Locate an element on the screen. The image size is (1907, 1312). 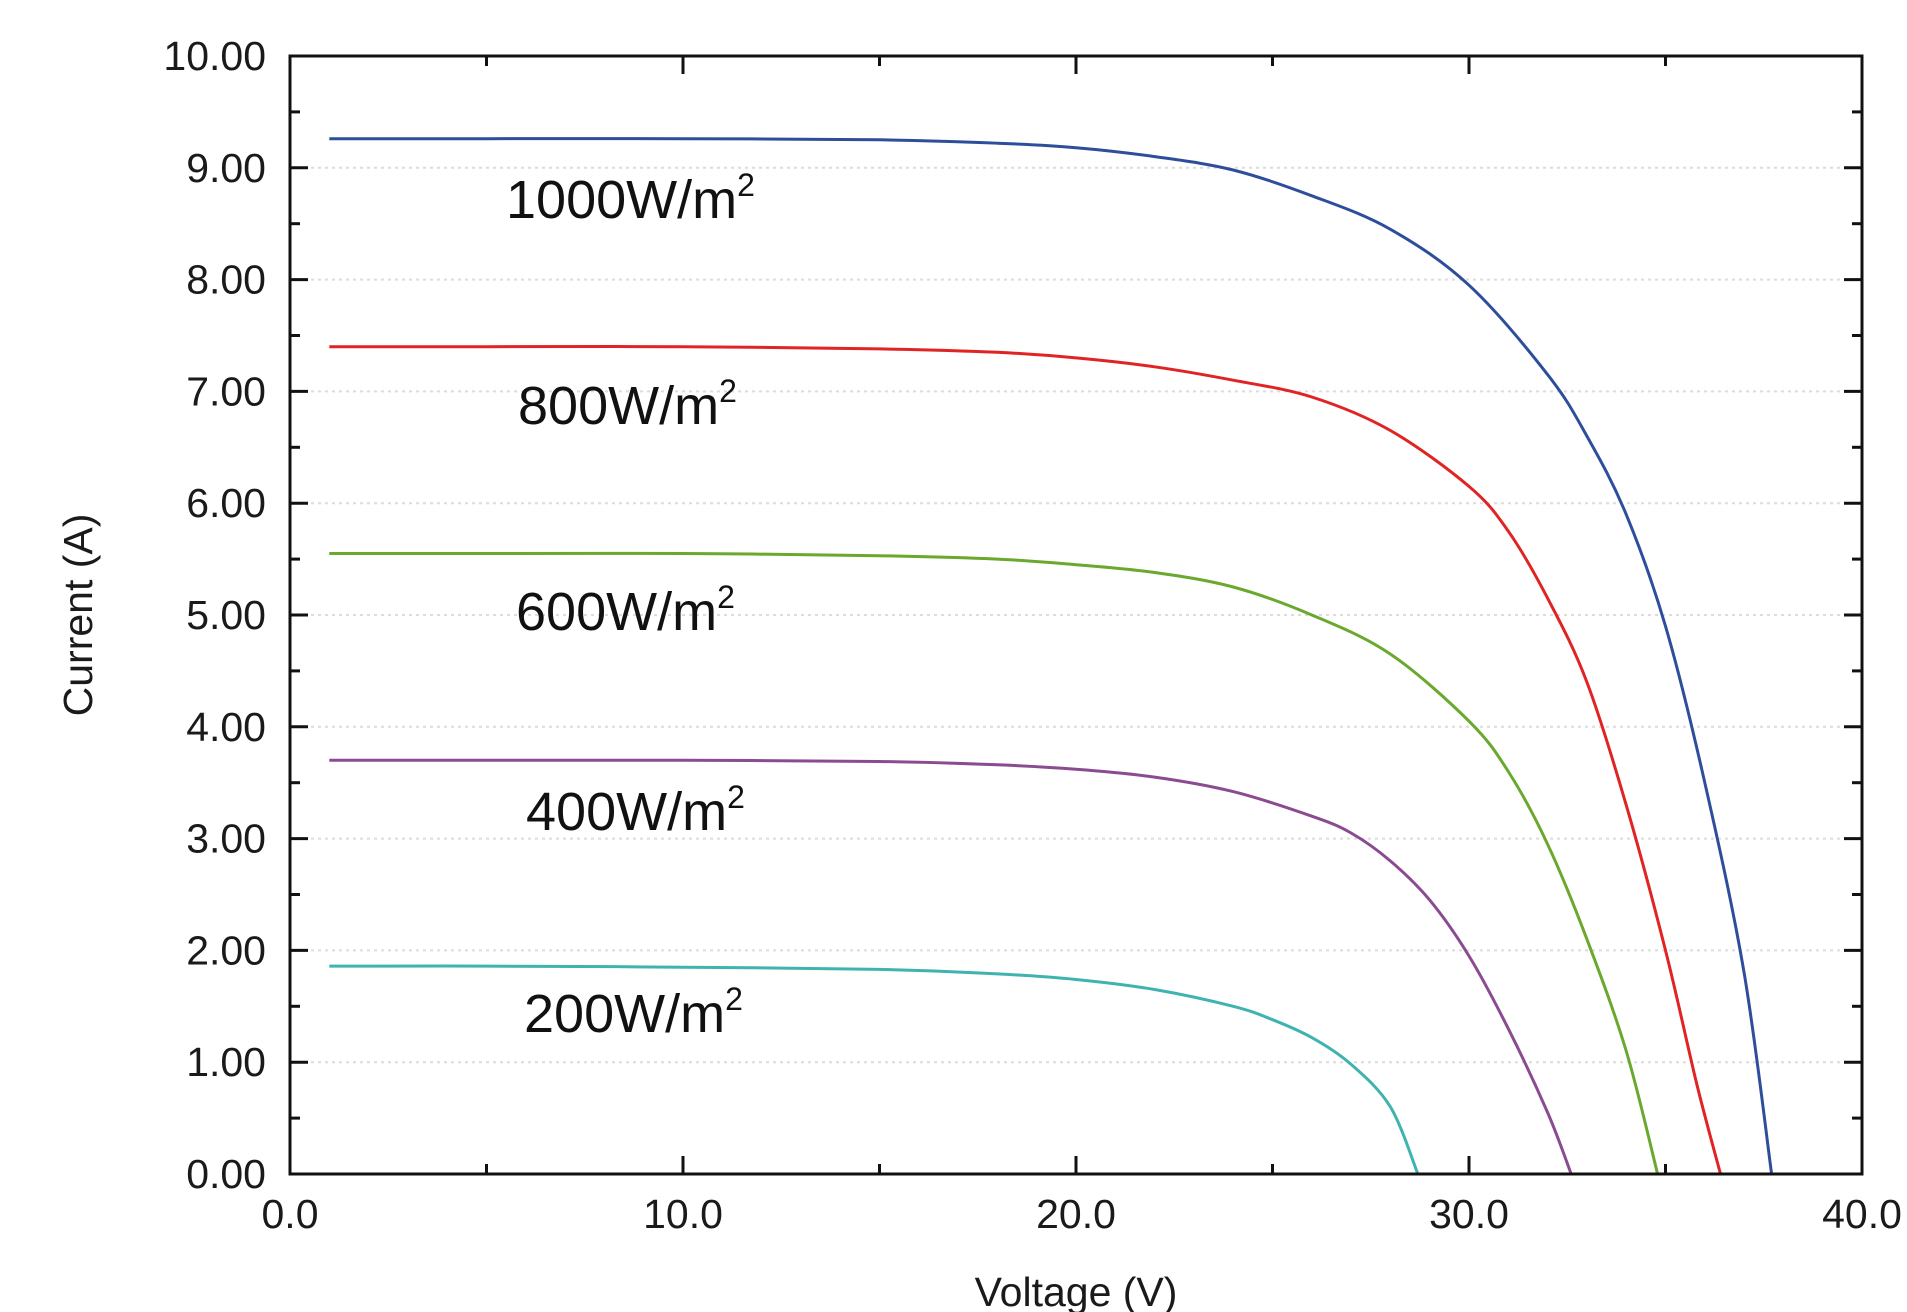
y-axis-title: Current (A) is located at coordinates (78, 615).